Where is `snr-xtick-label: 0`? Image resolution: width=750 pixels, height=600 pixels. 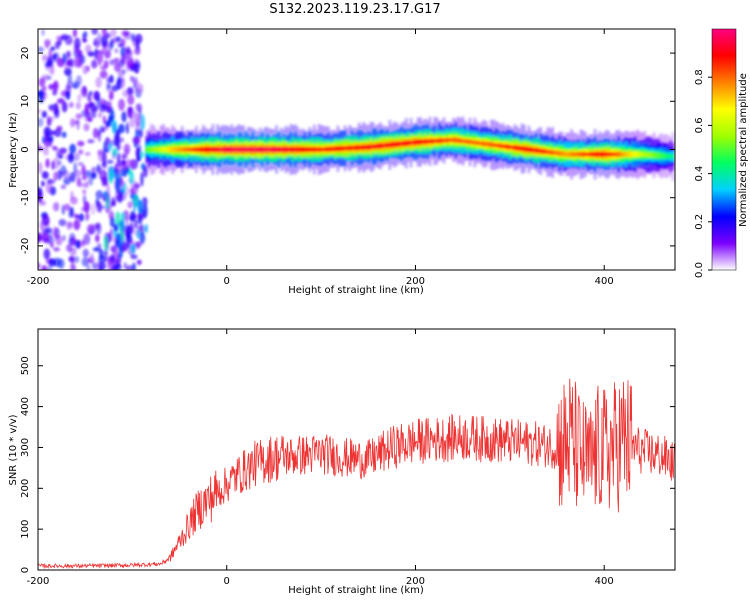
snr-xtick-label: 0 is located at coordinates (227, 581).